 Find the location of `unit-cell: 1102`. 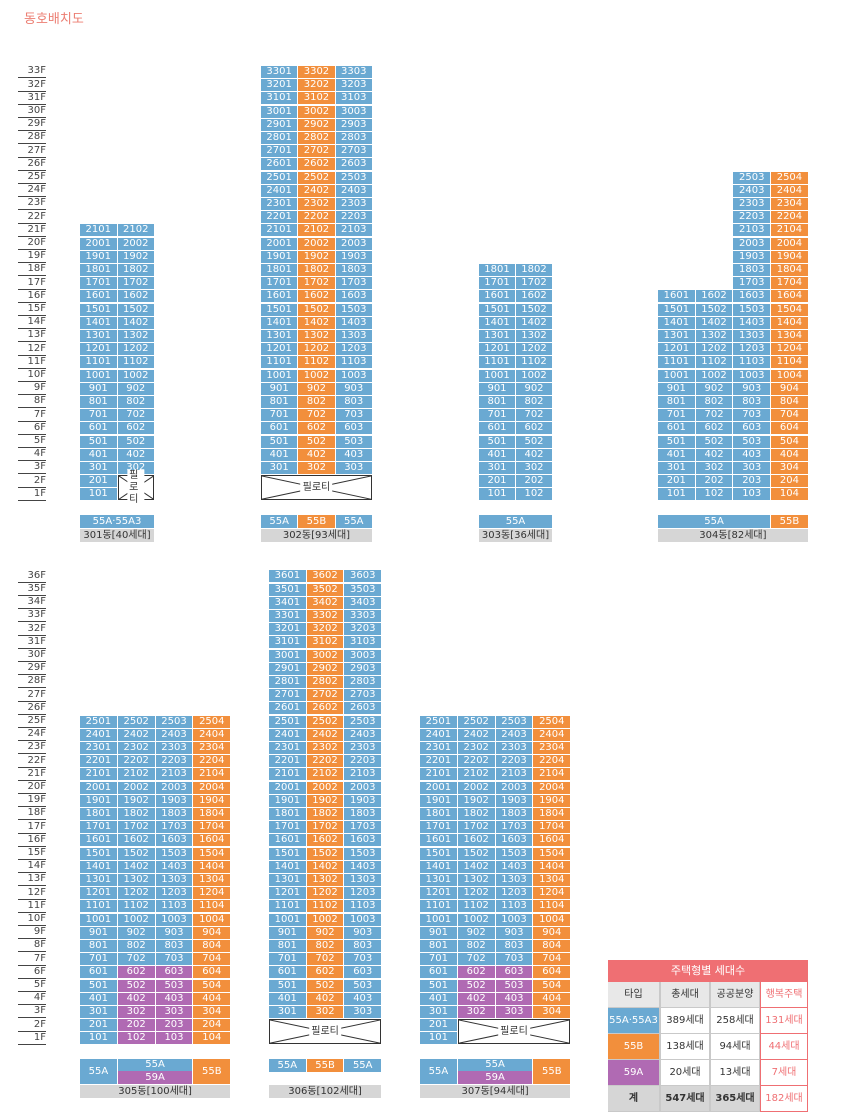

unit-cell: 1102 is located at coordinates (714, 362).